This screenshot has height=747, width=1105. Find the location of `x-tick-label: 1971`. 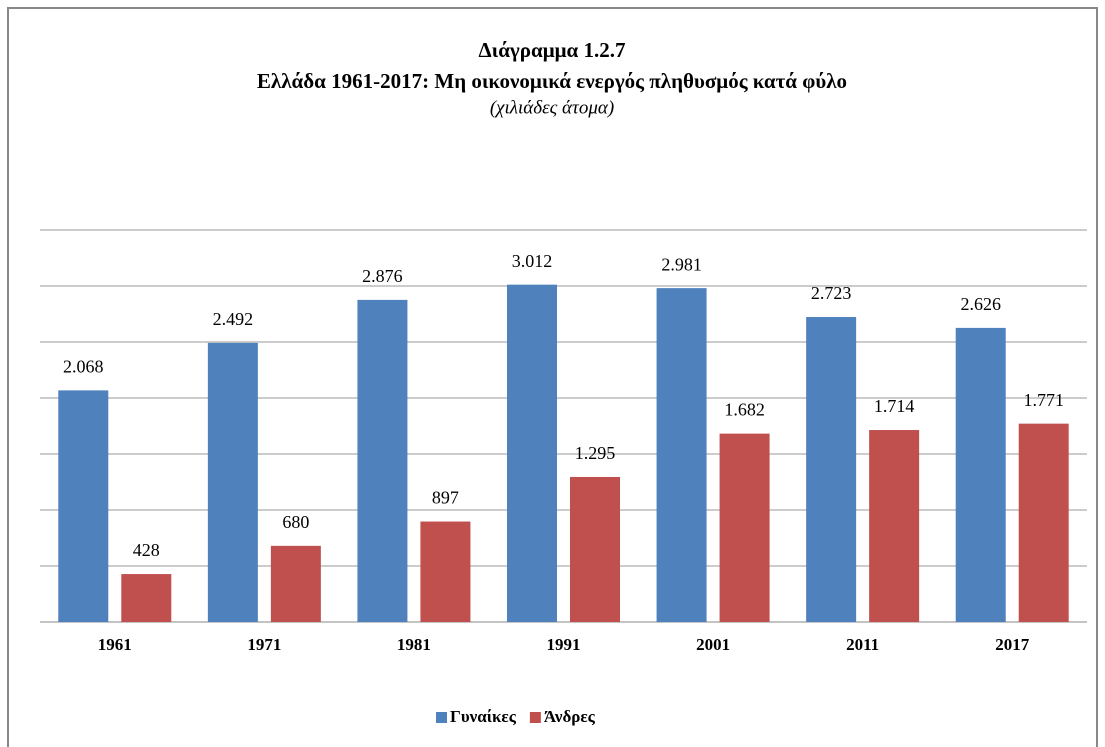

x-tick-label: 1971 is located at coordinates (264, 644).